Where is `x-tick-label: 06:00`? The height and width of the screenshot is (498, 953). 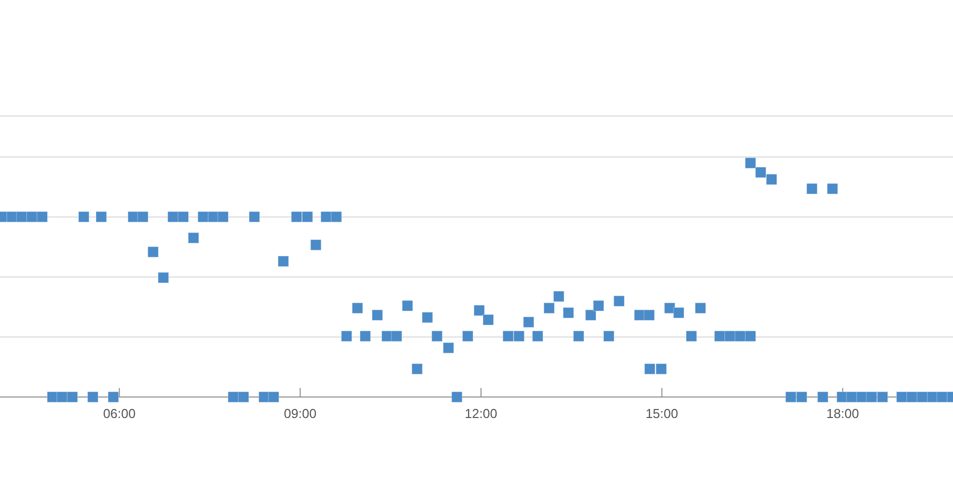
x-tick-label: 06:00 is located at coordinates (119, 413).